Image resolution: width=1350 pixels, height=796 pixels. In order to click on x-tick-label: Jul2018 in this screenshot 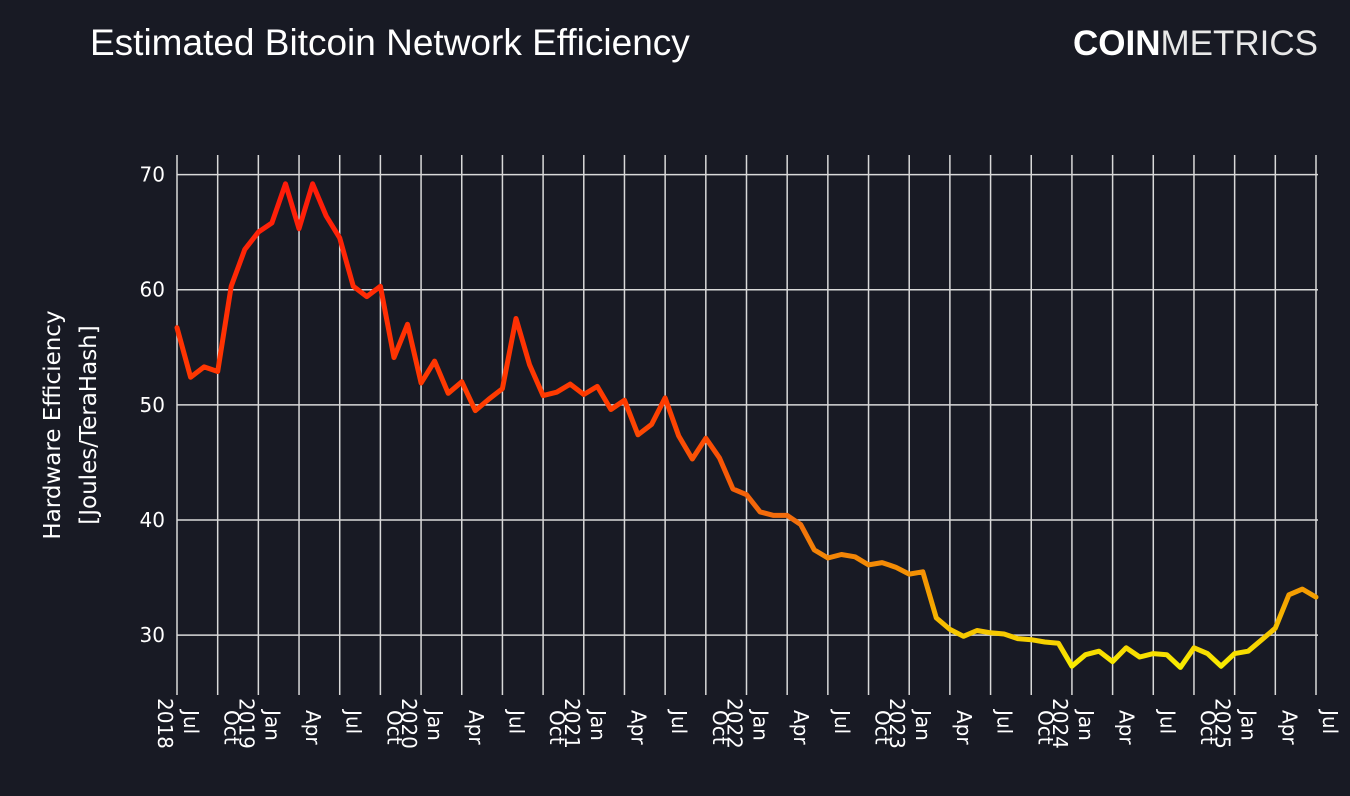, I will do `click(178, 723)`.